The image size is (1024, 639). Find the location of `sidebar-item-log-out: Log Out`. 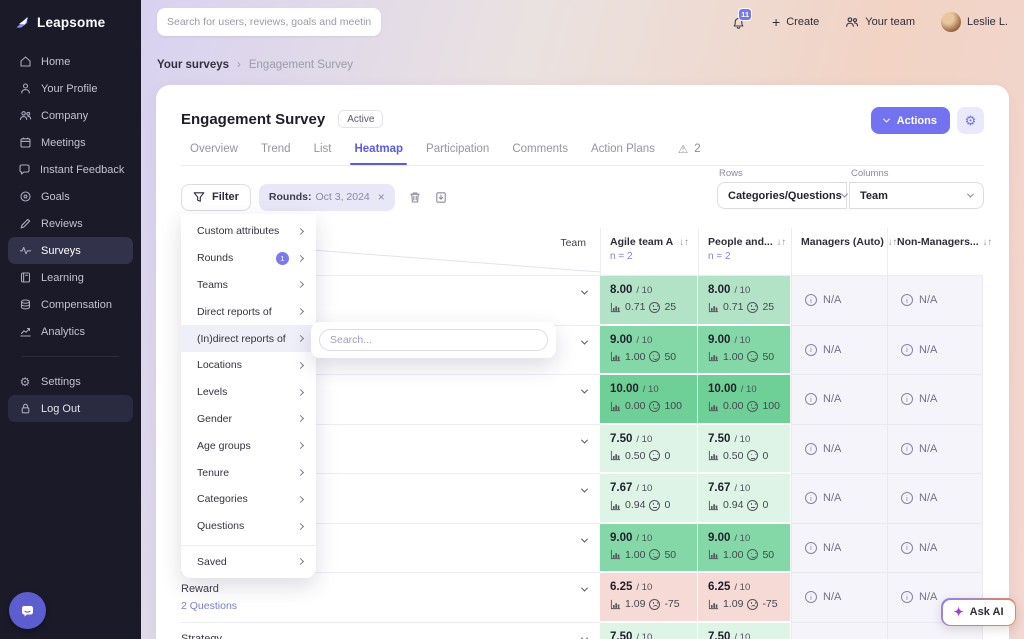

sidebar-item-log-out: Log Out is located at coordinates (70, 408).